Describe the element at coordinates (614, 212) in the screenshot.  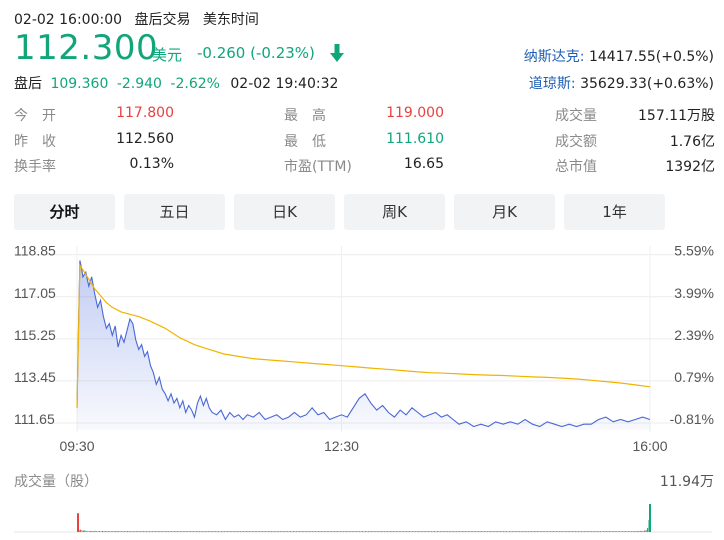
I see `tab-1year: 1年` at that location.